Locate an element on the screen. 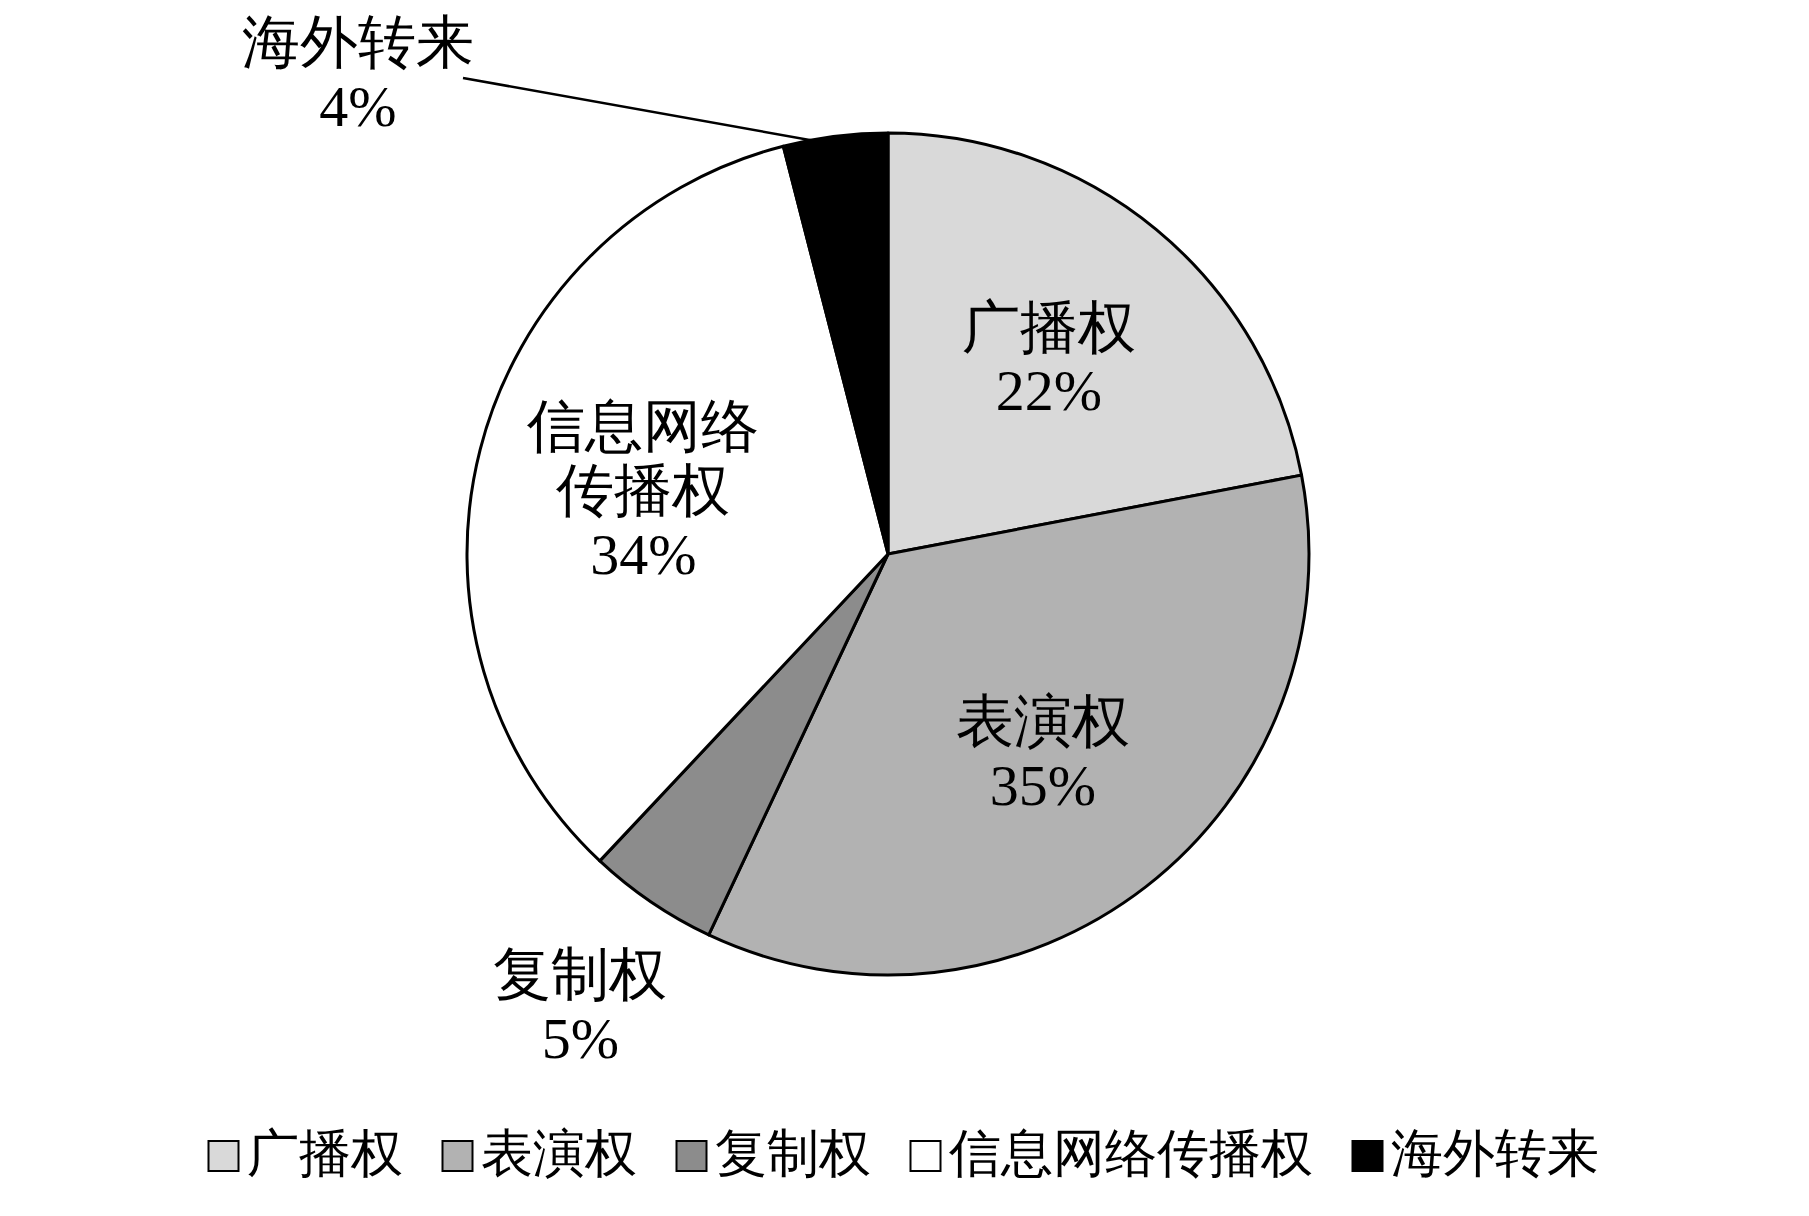 The image size is (1809, 1216). legend-label: 海外转来 is located at coordinates (1494, 1153).